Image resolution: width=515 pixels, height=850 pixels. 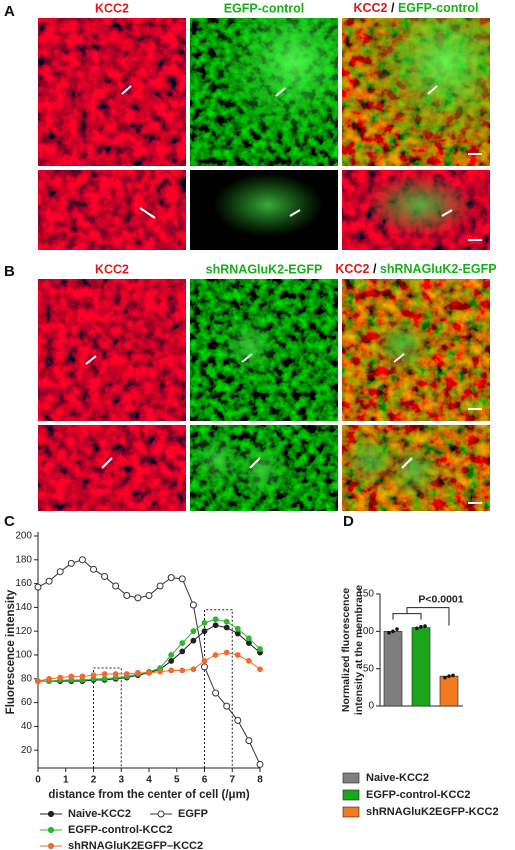 I want to click on y-tick-label: 20, so click(x=27, y=750).